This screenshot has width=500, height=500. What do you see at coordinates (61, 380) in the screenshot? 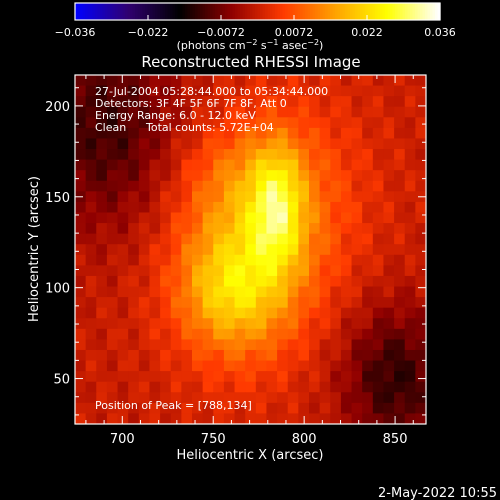
I see `y-tick-label: 50` at bounding box center [61, 380].